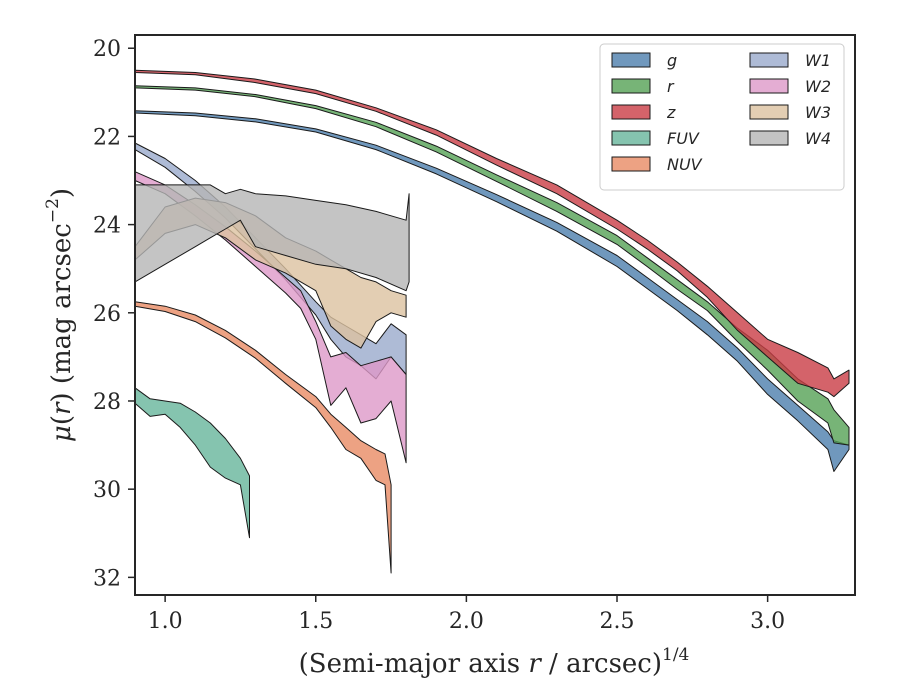  Describe the element at coordinates (263, 437) in the screenshot. I see `series-band-nuv` at that location.